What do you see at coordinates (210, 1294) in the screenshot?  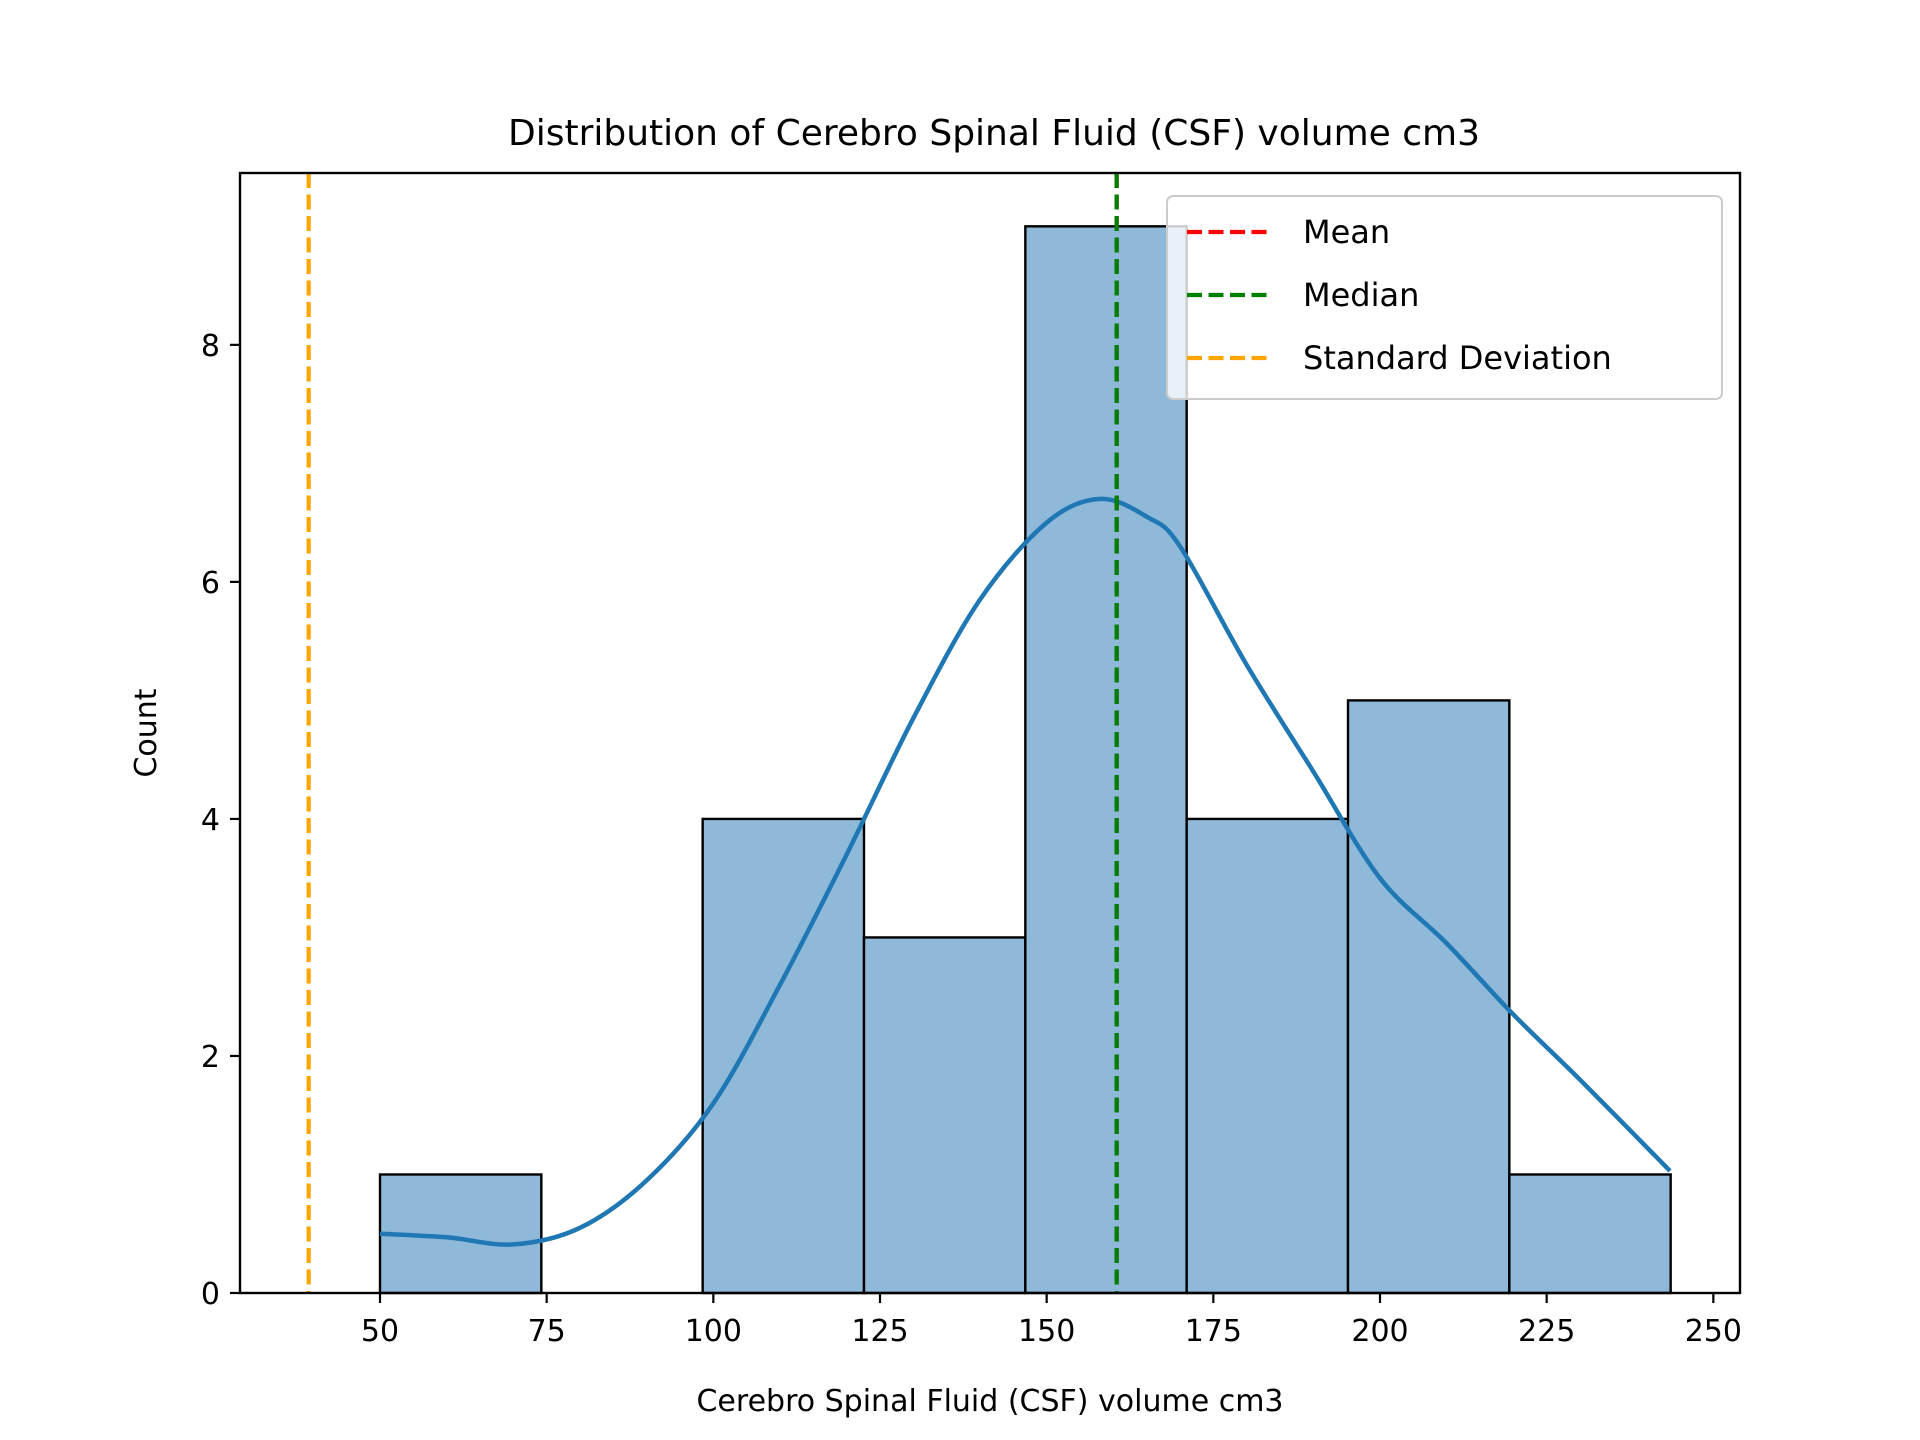 I see `y-tick-label: 0` at bounding box center [210, 1294].